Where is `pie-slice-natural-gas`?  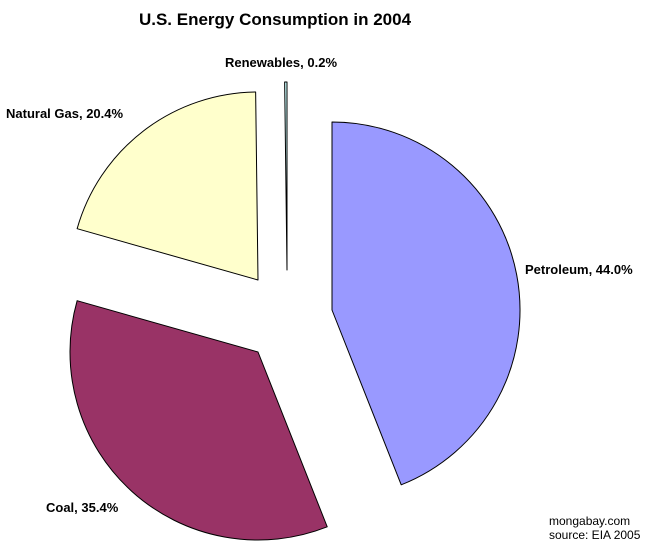
pie-slice-natural-gas is located at coordinates (167, 186).